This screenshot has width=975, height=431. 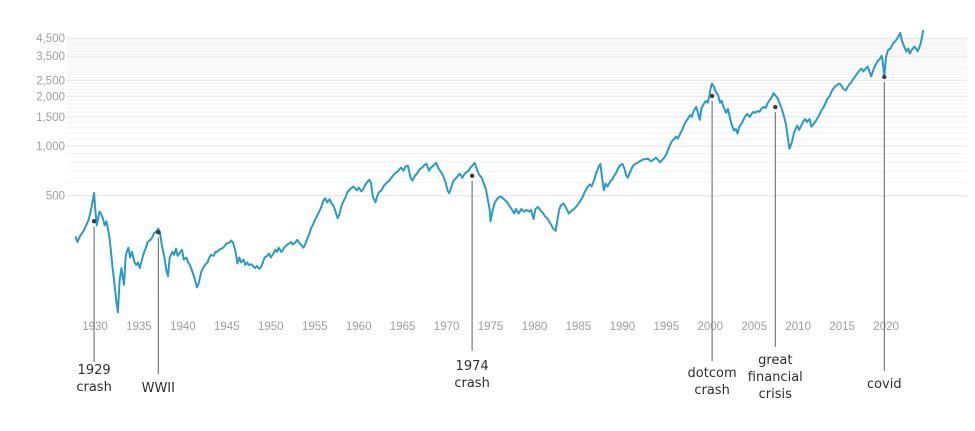 I want to click on x-tick-label: 1995, so click(x=667, y=327).